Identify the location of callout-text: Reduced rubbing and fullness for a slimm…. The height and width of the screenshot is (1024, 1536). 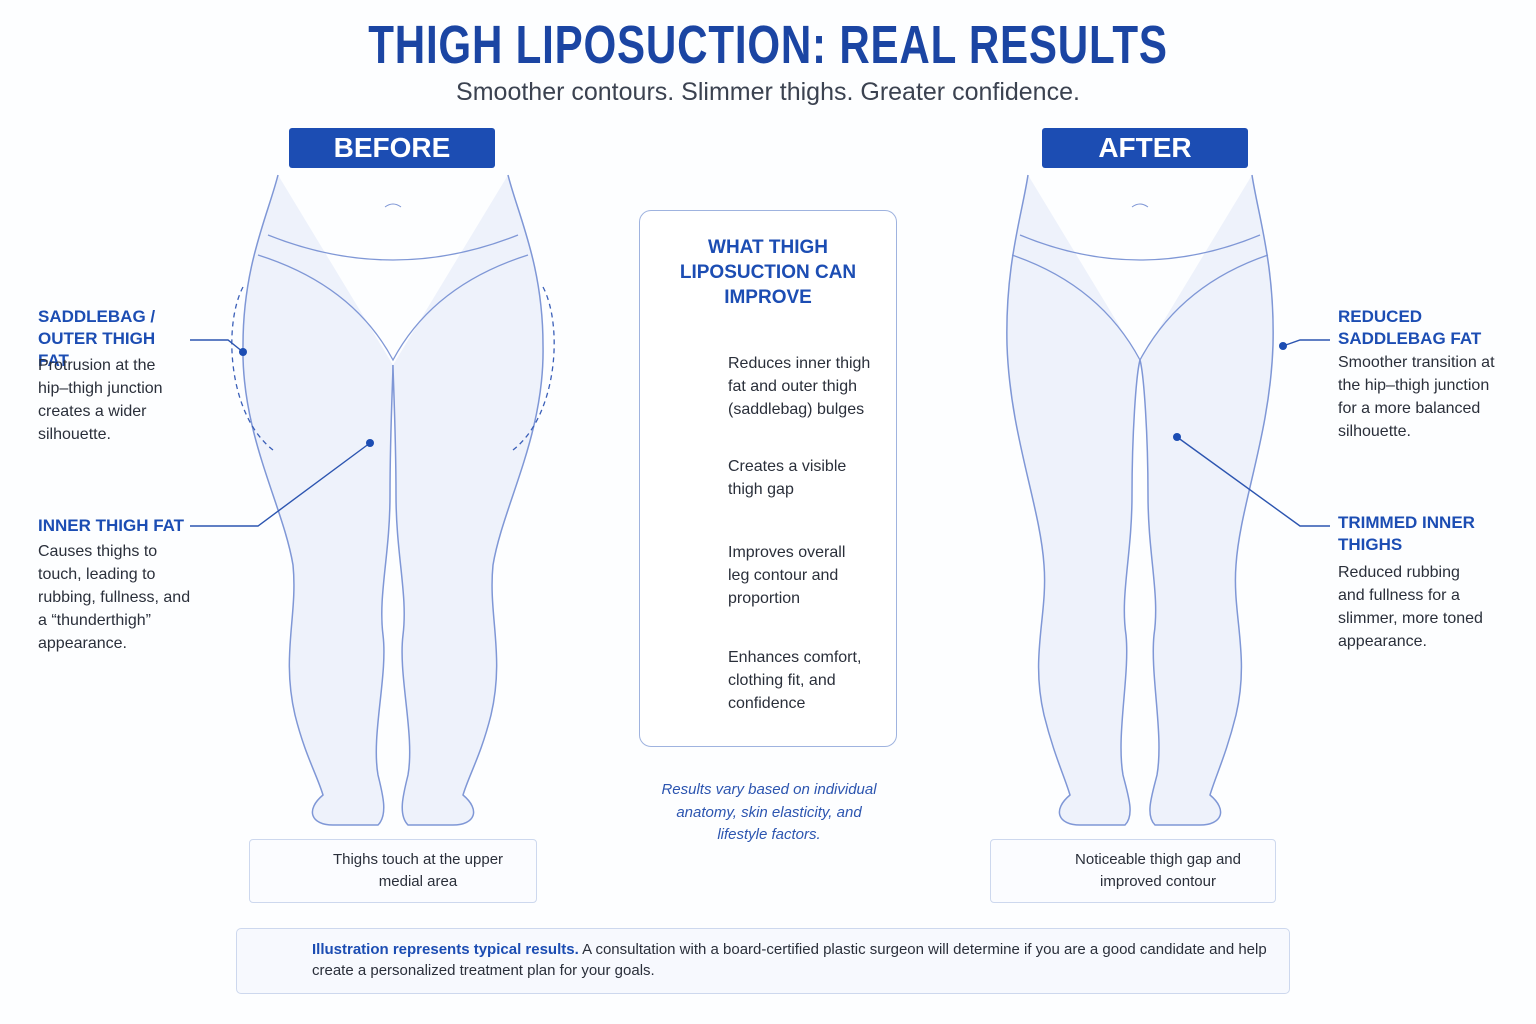
(1410, 607).